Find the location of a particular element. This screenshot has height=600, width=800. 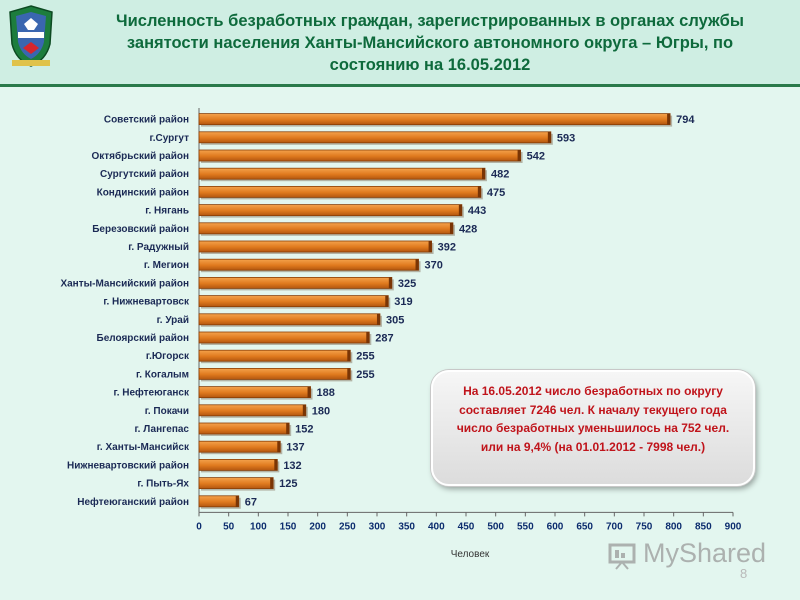

data-label: 593 is located at coordinates (566, 138).